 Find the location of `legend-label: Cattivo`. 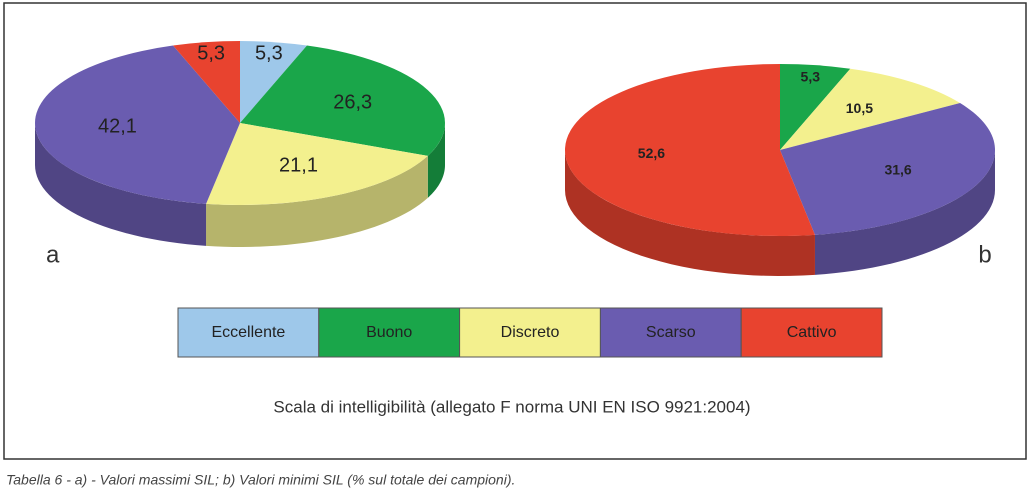

legend-label: Cattivo is located at coordinates (812, 332).